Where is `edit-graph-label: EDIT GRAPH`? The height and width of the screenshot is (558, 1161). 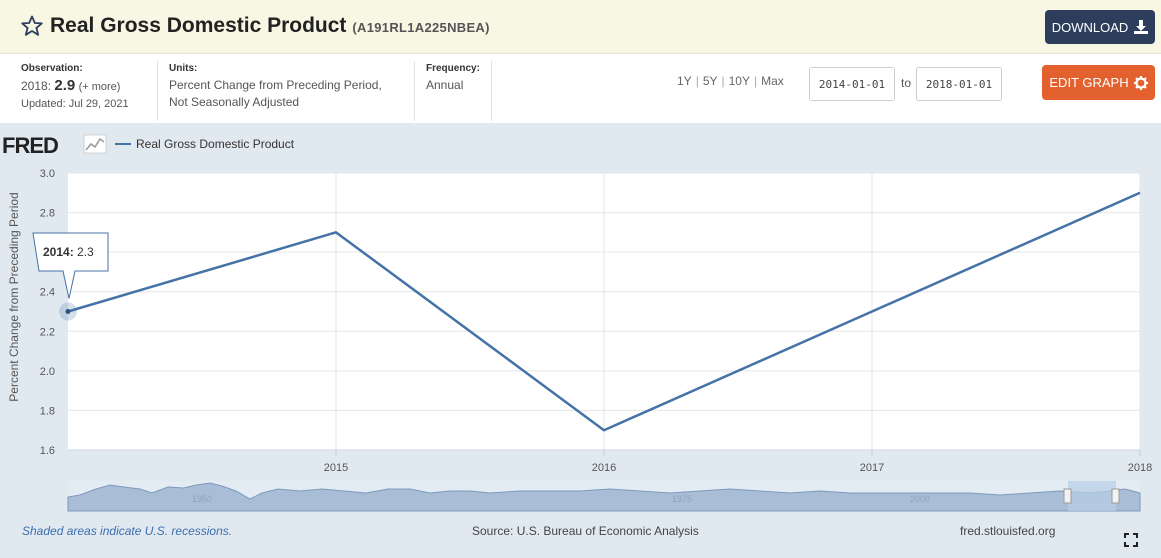 edit-graph-label: EDIT GRAPH is located at coordinates (1089, 82).